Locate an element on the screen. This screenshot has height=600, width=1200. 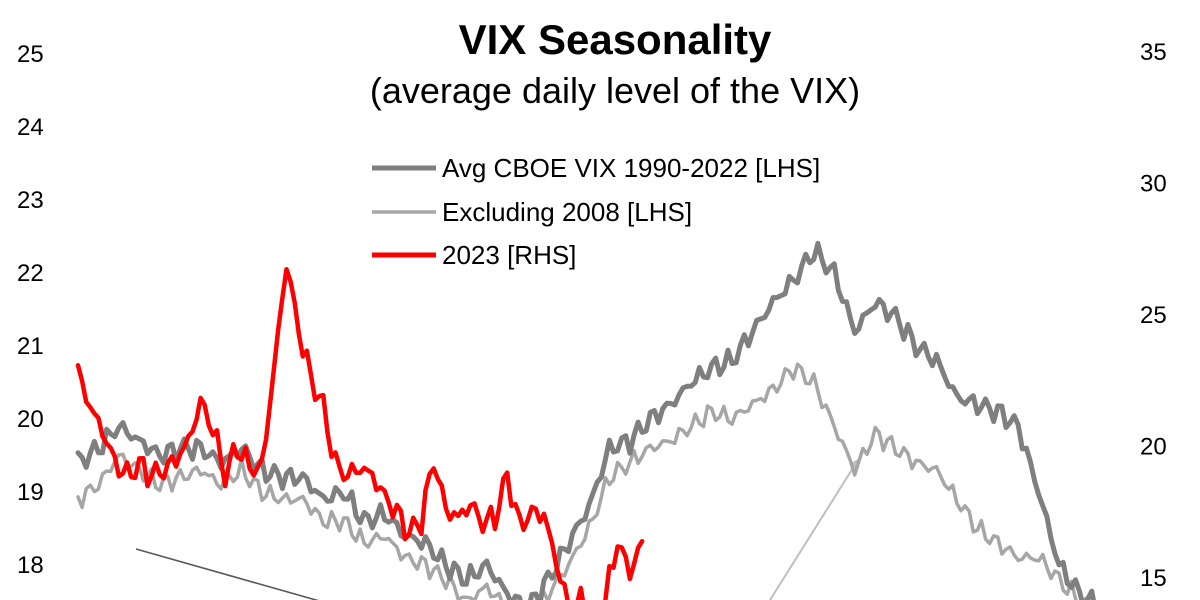
left-tick-label: 24 is located at coordinates (30, 127).